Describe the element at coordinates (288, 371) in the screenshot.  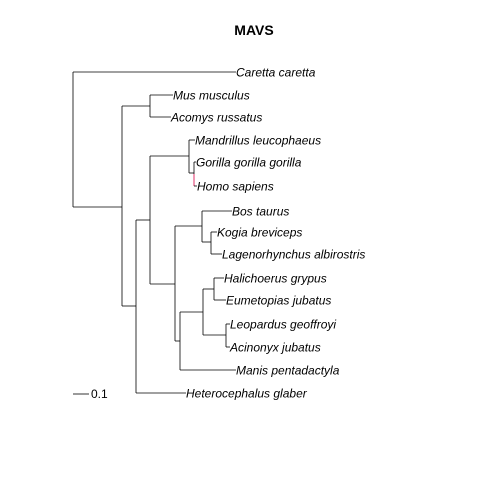
I see `tip-label: Manis pentadactyla` at that location.